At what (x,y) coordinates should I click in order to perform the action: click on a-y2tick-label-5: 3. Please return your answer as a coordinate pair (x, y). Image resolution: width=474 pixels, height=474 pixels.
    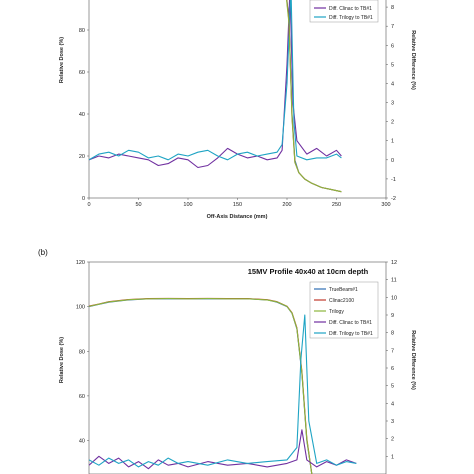
    Looking at the image, I should click on (392, 104).